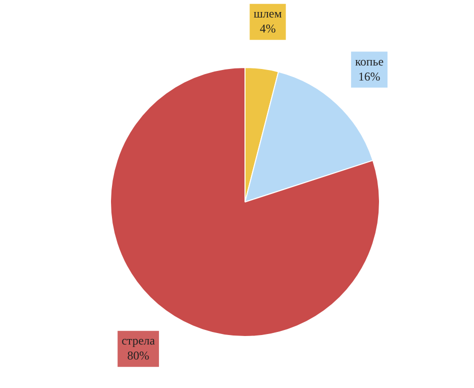  What do you see at coordinates (138, 355) in the screenshot?
I see `data-label: 80%` at bounding box center [138, 355].